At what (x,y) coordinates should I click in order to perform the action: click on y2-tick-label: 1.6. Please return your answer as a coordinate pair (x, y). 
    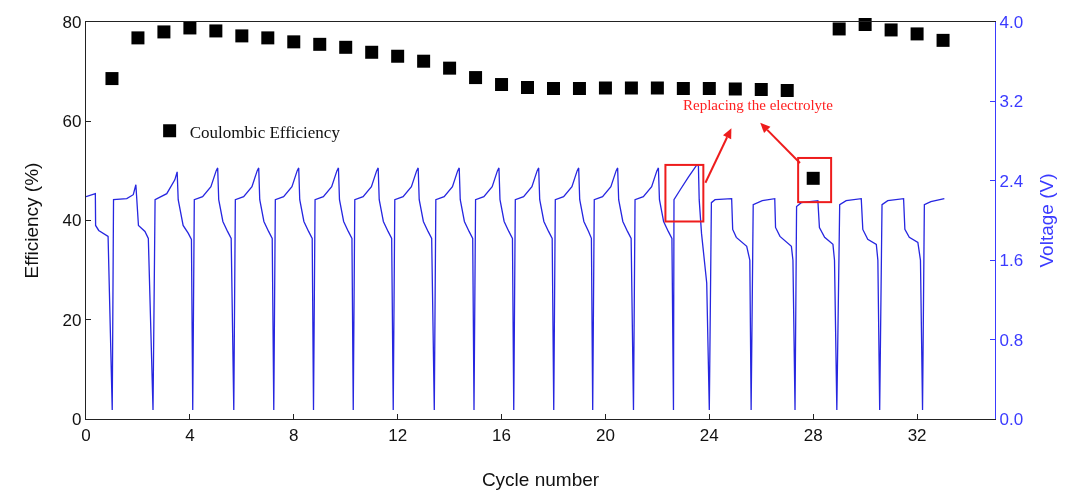
    Looking at the image, I should click on (1011, 261).